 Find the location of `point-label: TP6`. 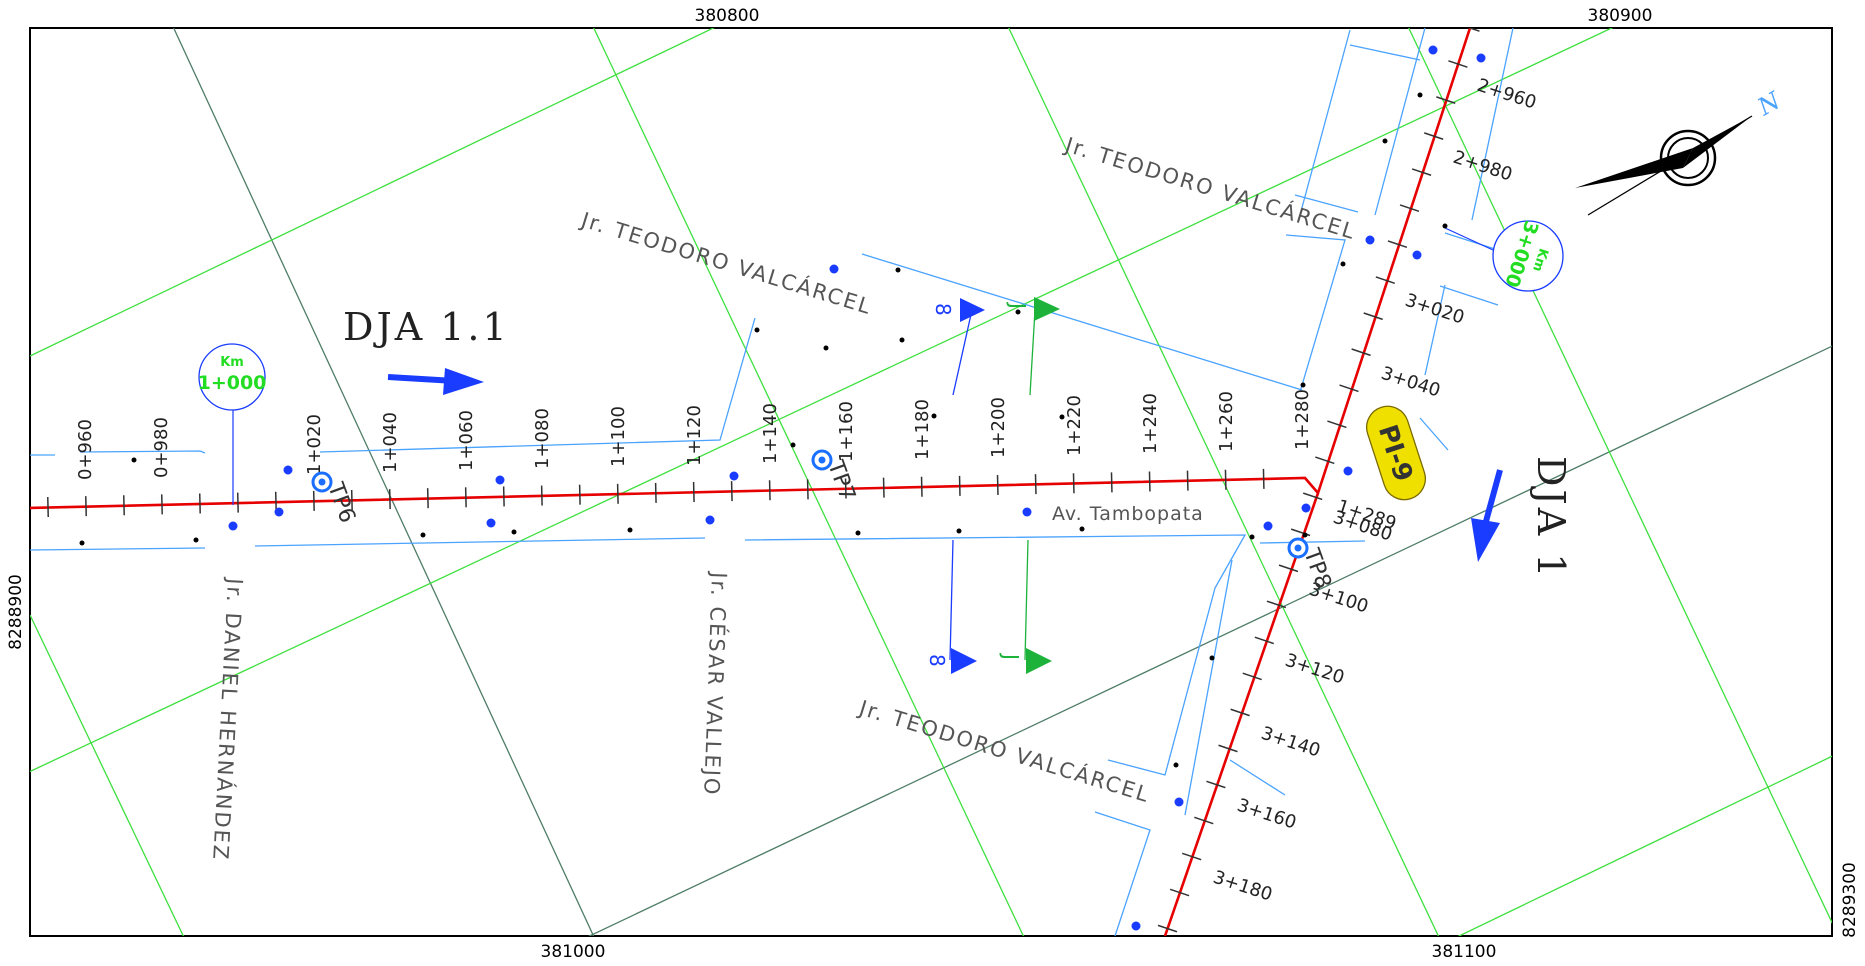

point-label: TP6 is located at coordinates (341, 503).